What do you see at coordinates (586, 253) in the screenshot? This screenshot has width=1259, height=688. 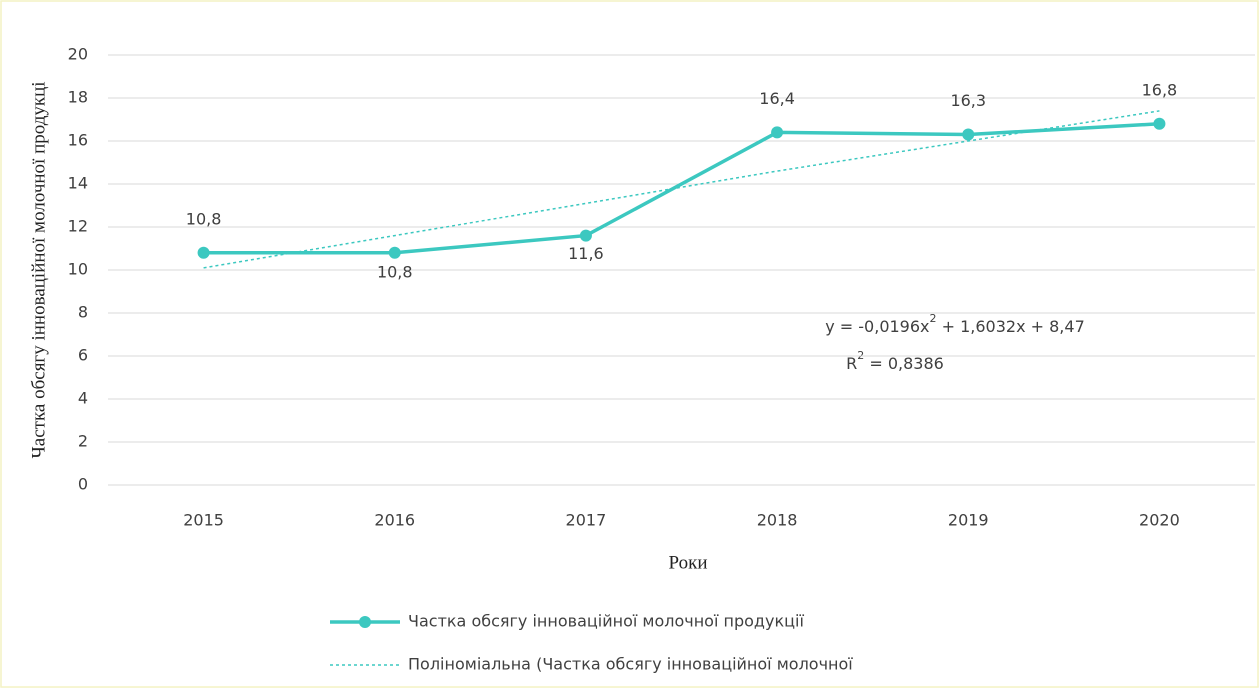 I see `data-label: 11,6` at bounding box center [586, 253].